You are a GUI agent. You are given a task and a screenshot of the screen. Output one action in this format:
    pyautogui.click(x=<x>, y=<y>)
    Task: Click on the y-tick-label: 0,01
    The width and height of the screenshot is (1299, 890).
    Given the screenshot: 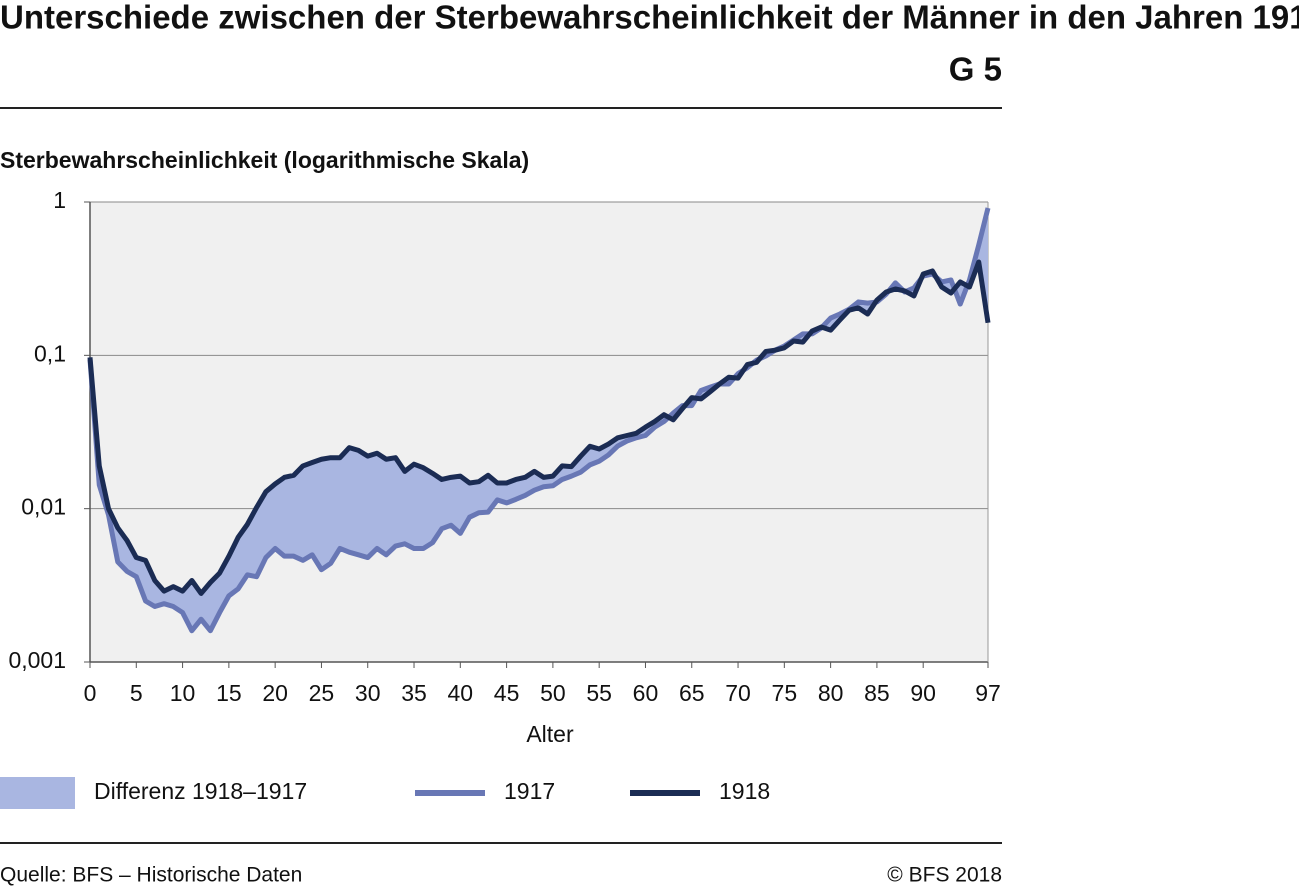 What is the action you would take?
    pyautogui.click(x=43, y=507)
    